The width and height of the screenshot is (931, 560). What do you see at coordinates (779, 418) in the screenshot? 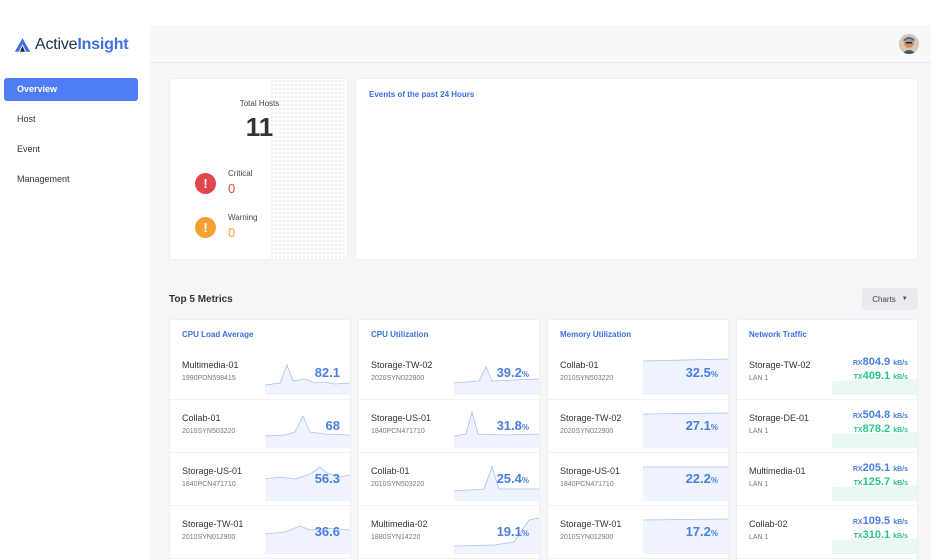
I see `host-name: Storage-DE-01` at bounding box center [779, 418].